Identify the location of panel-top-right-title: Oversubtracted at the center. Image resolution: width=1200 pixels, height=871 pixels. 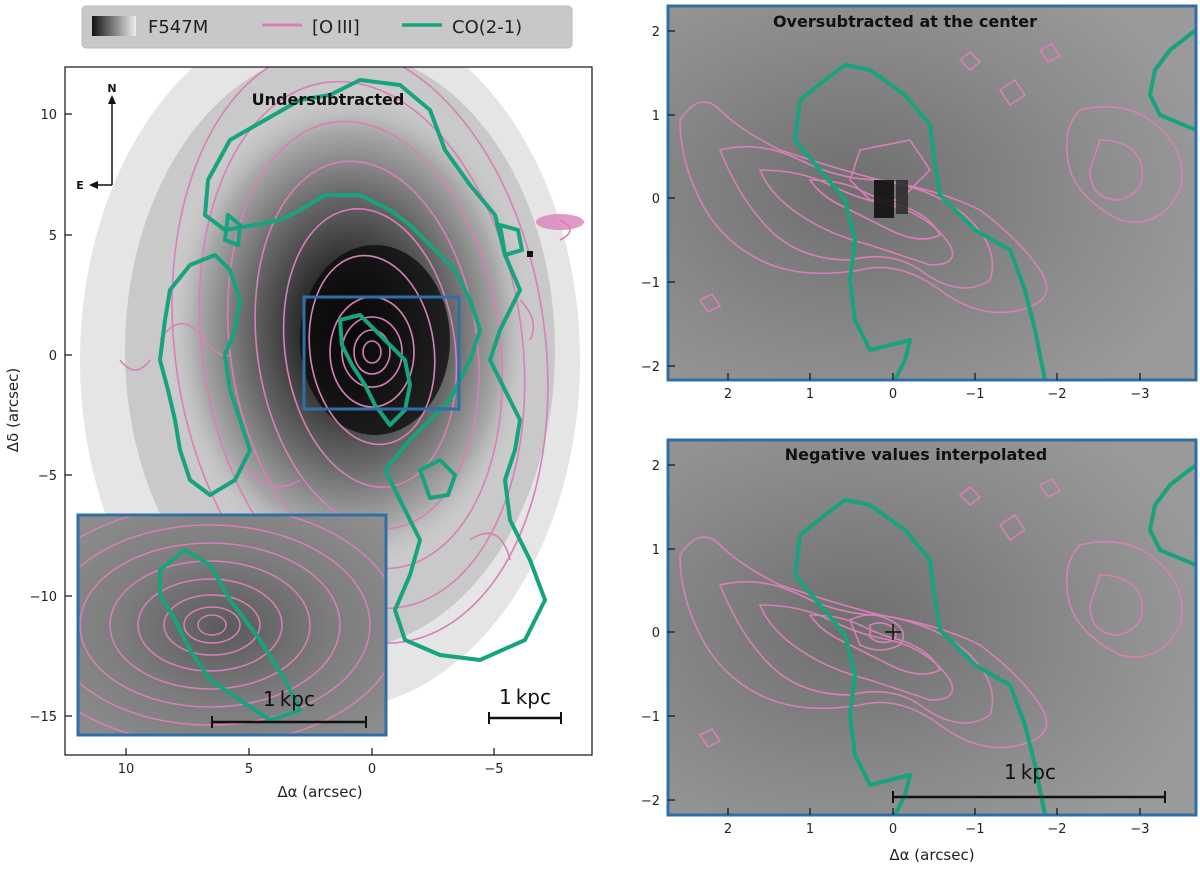
(905, 21).